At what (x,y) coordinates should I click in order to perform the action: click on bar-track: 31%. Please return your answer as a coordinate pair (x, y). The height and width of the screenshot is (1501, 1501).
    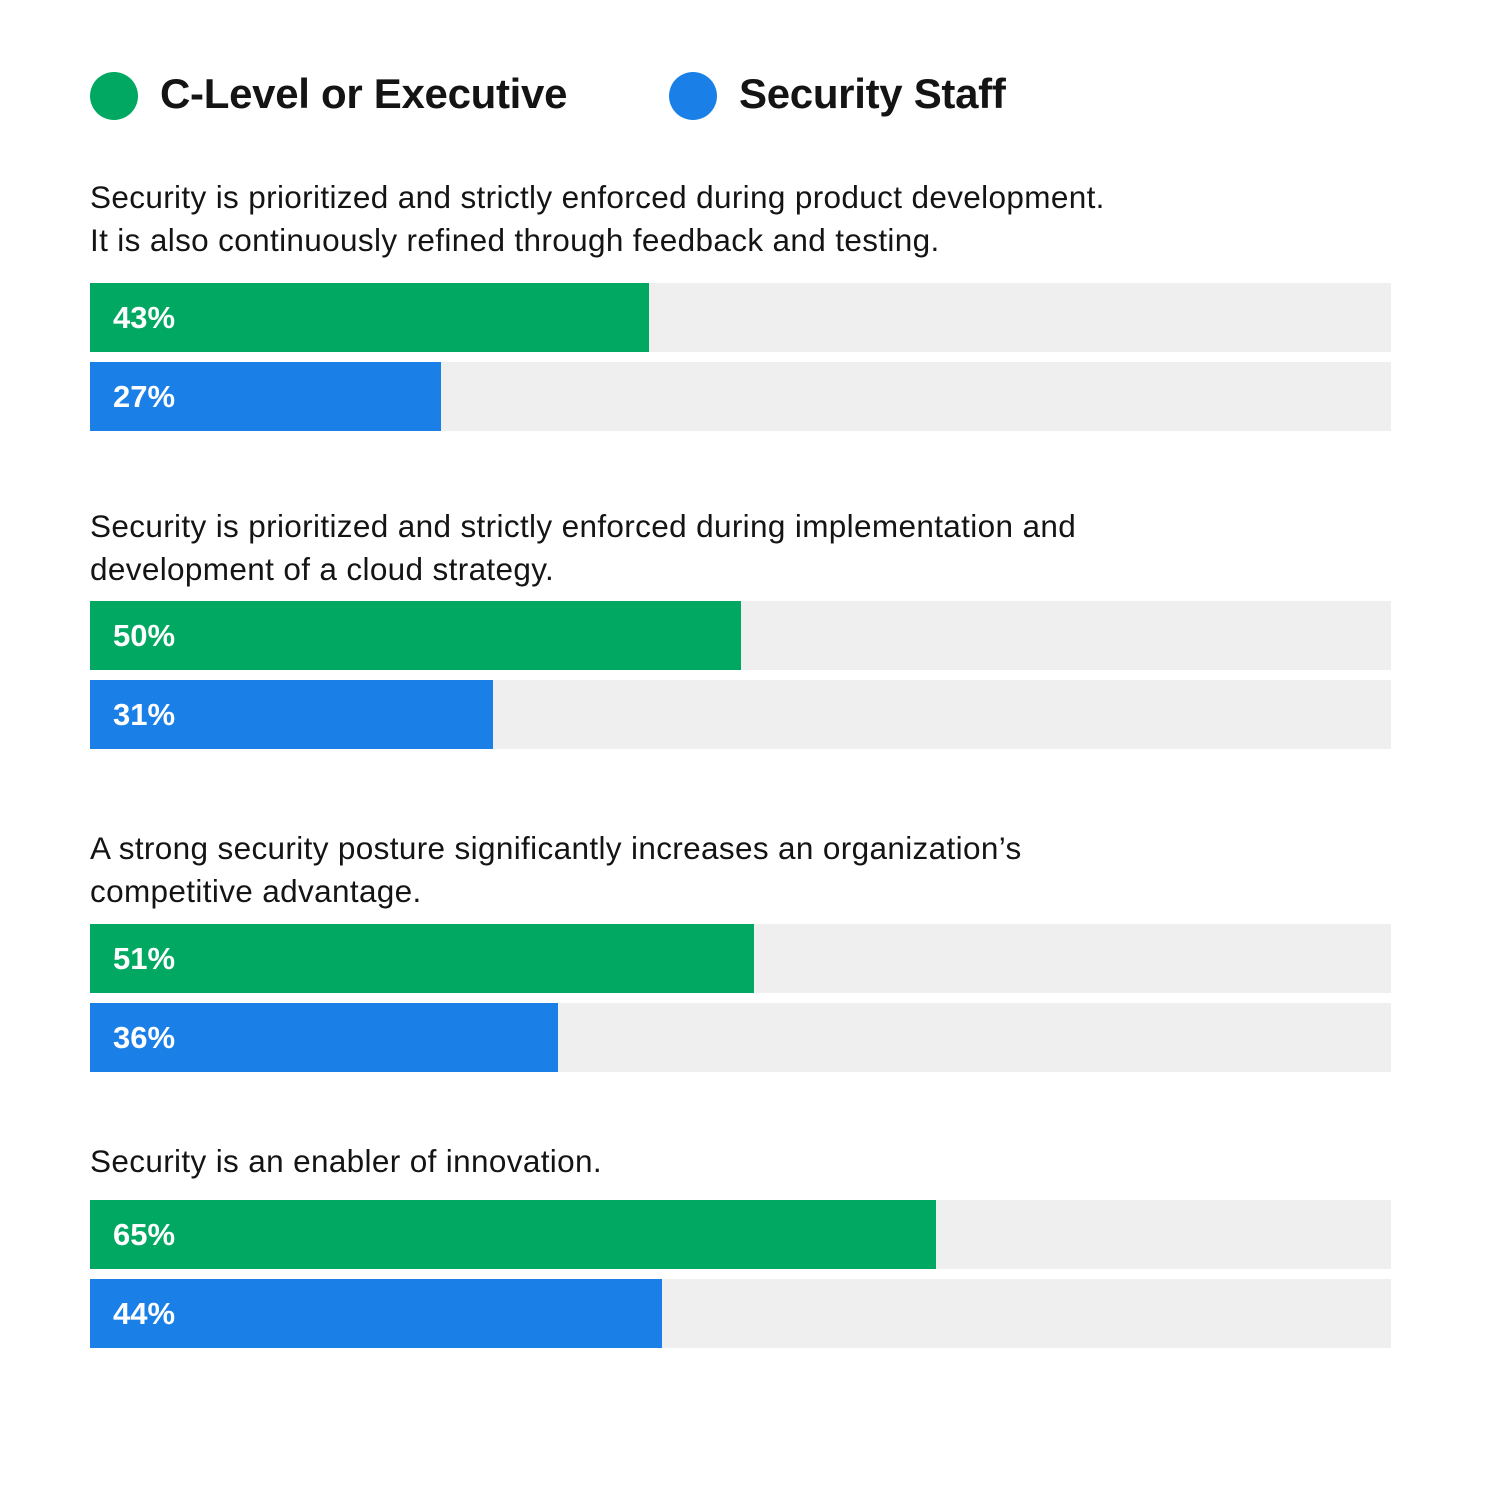
    Looking at the image, I should click on (740, 714).